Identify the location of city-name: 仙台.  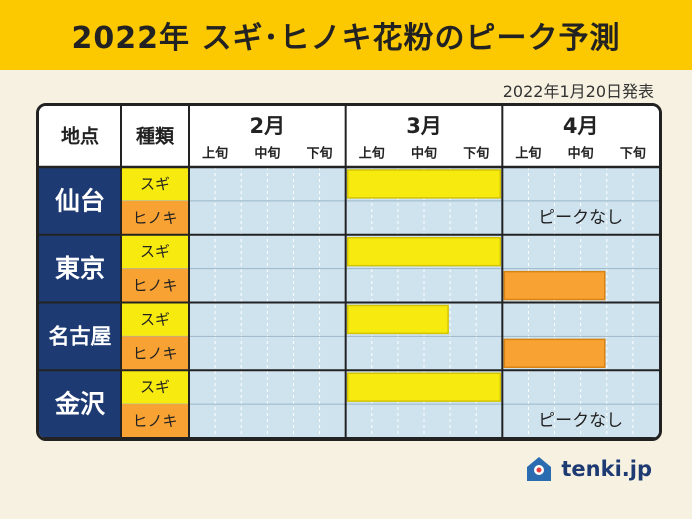
(80, 200).